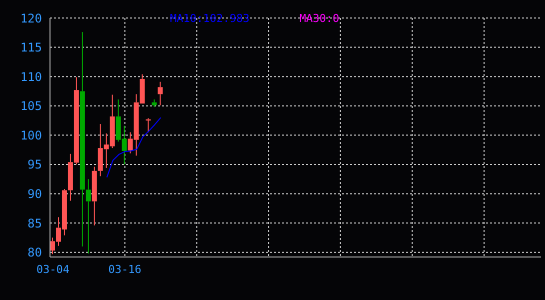 This screenshot has width=545, height=300. I want to click on y-tick-label: 95, so click(35, 165).